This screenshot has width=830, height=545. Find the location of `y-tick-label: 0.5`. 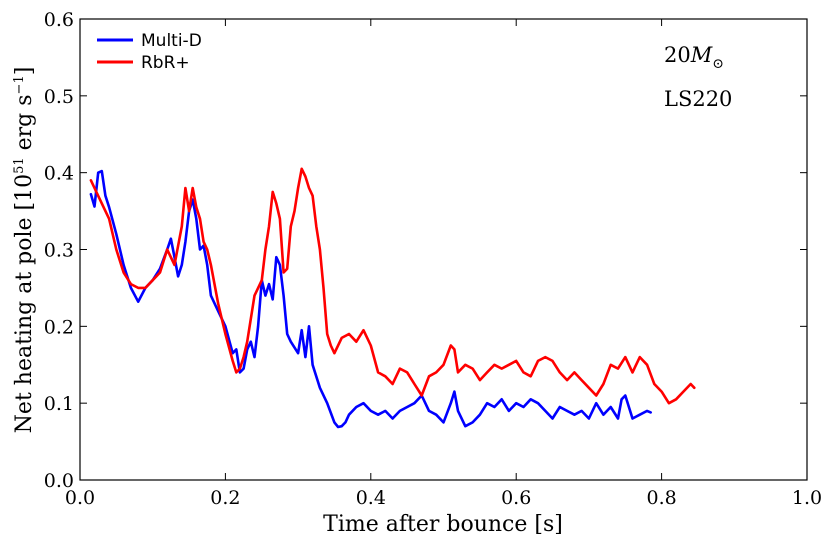

y-tick-label: 0.5 is located at coordinates (59, 97).